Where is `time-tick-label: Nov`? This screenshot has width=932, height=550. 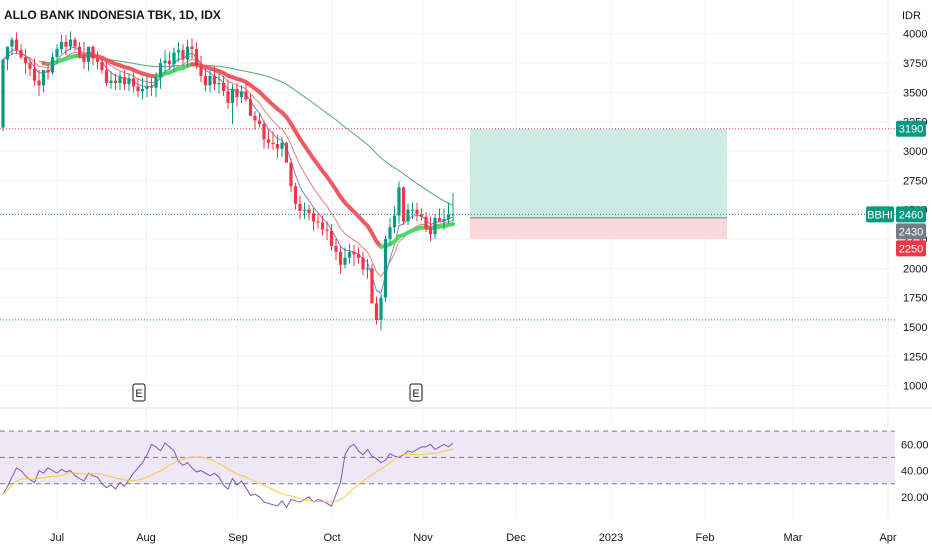
time-tick-label: Nov is located at coordinates (423, 538).